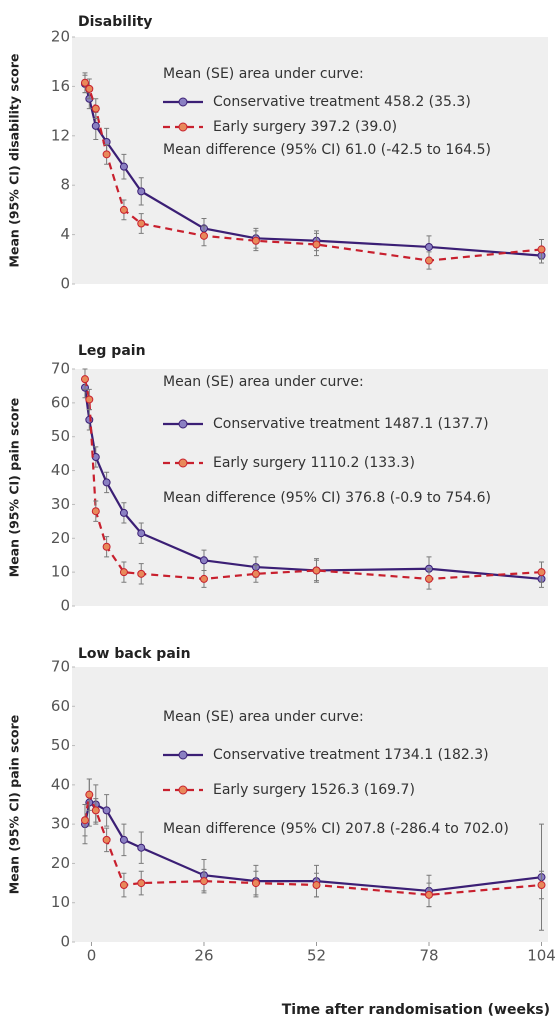  What do you see at coordinates (203, 956) in the screenshot?
I see `x-tick-label: 26` at bounding box center [203, 956].